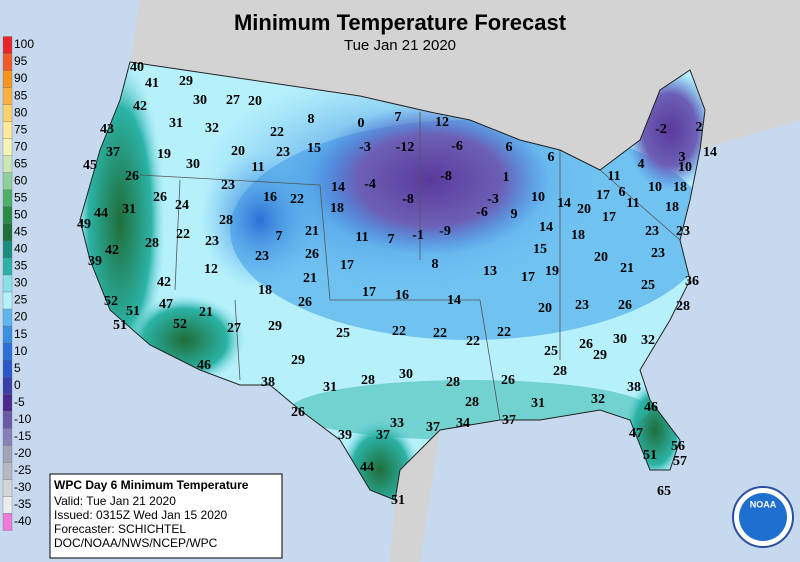  I want to click on station-value: 7, so click(391, 239).